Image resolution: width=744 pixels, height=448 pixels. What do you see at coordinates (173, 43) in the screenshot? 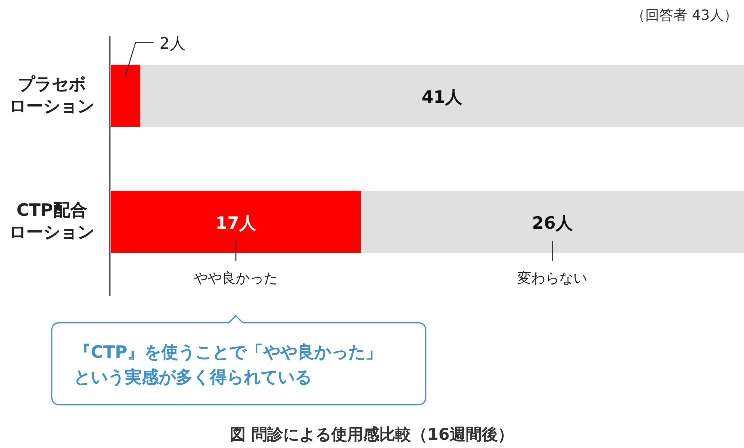
I see `data-label: 2人` at bounding box center [173, 43].